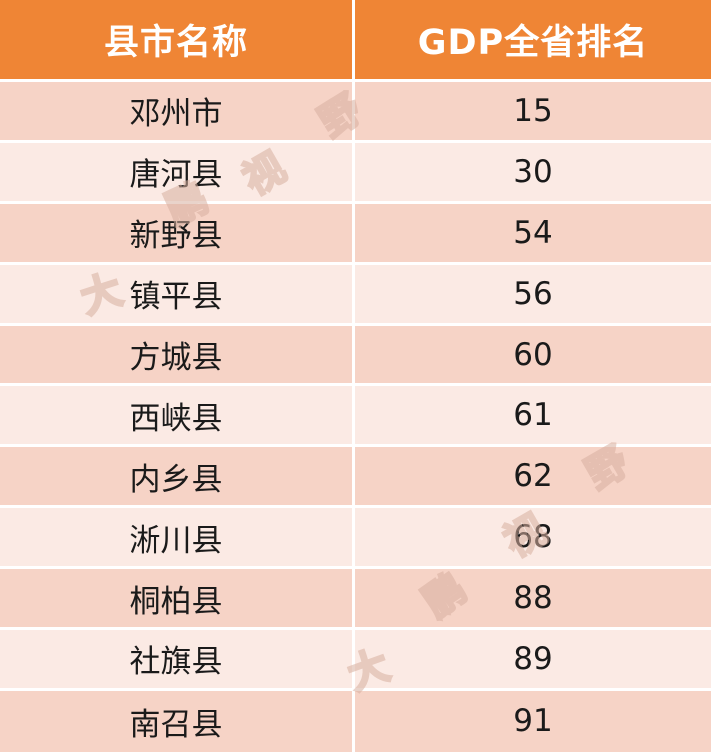 The height and width of the screenshot is (752, 711). I want to click on county-name-cell: 南召县, so click(177, 721).